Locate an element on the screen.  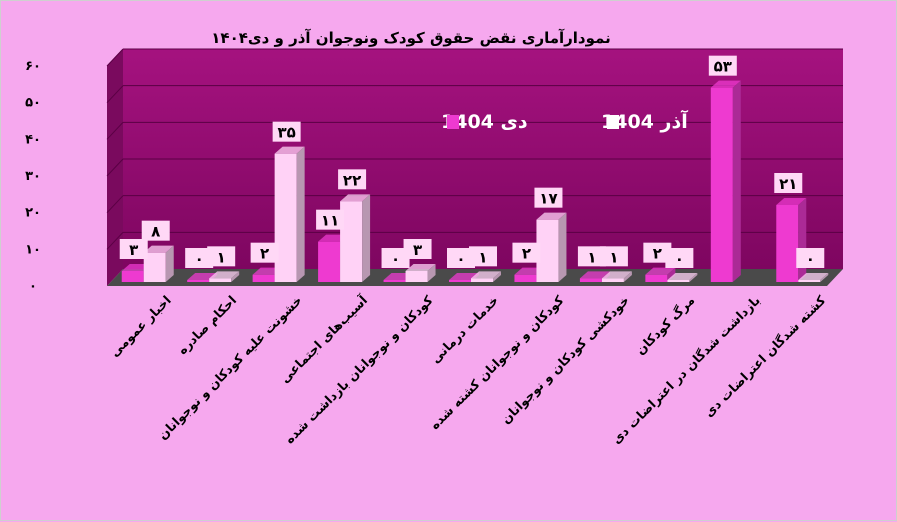
svg-text: ۲۲ is located at coordinates (352, 180).